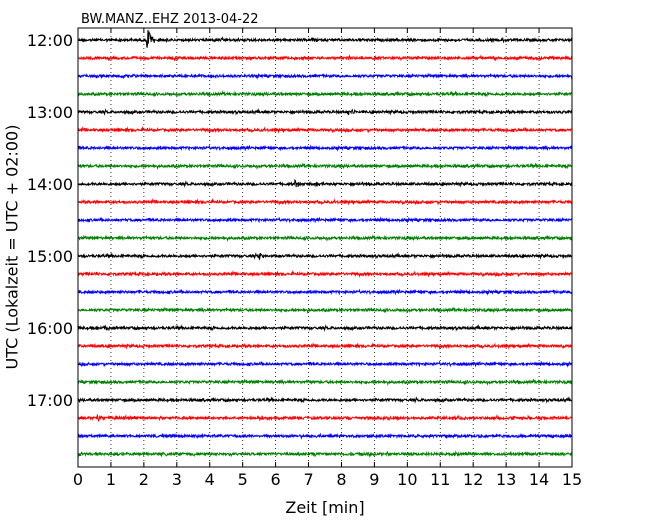  I want to click on x-tick-label: 13, so click(506, 479).